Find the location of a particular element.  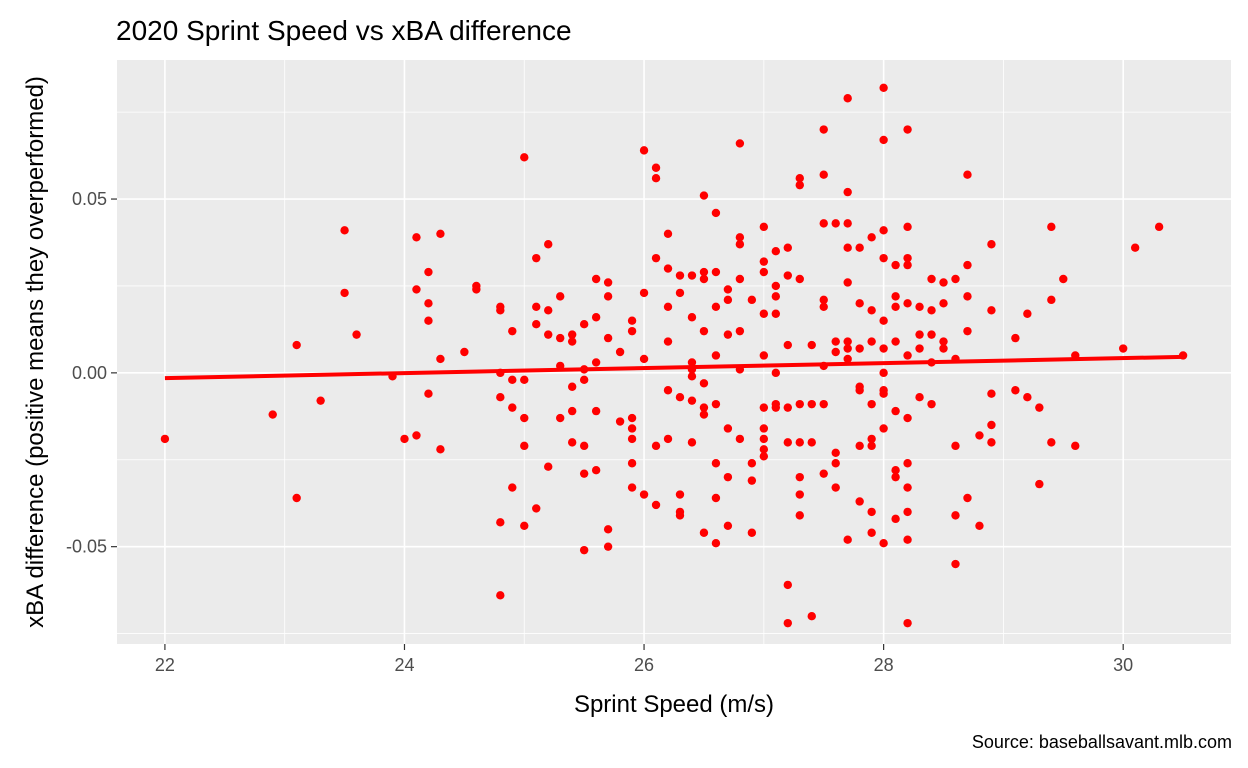

x-tick-label: 22 is located at coordinates (165, 665).